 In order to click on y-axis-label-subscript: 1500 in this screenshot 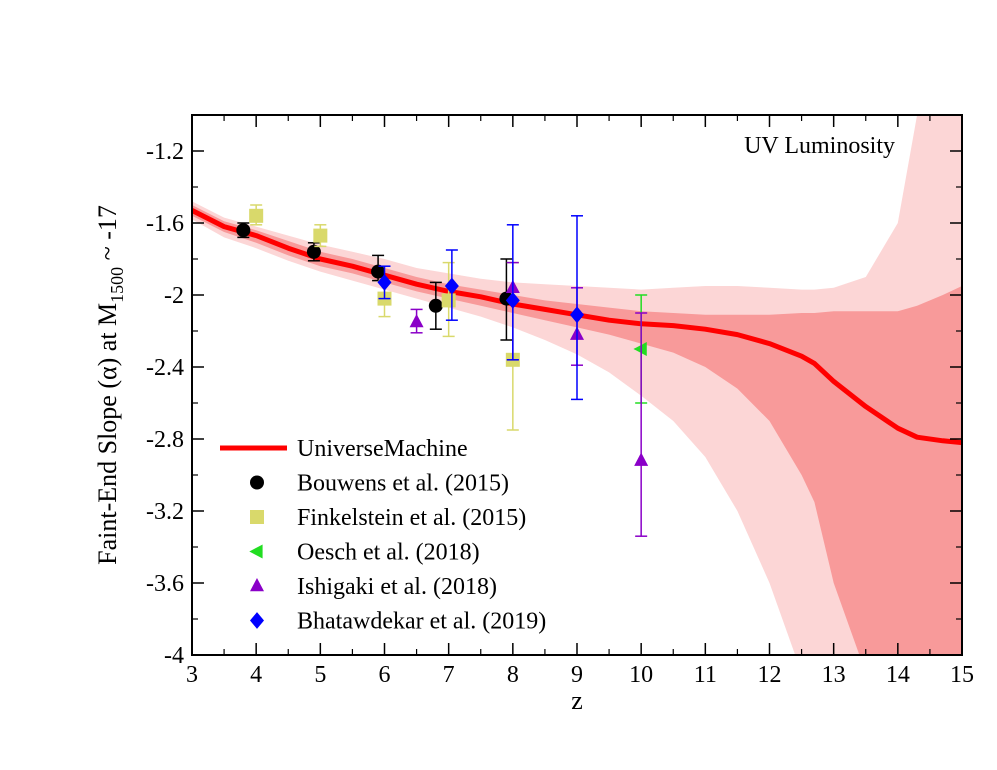, I will do `click(117, 285)`.